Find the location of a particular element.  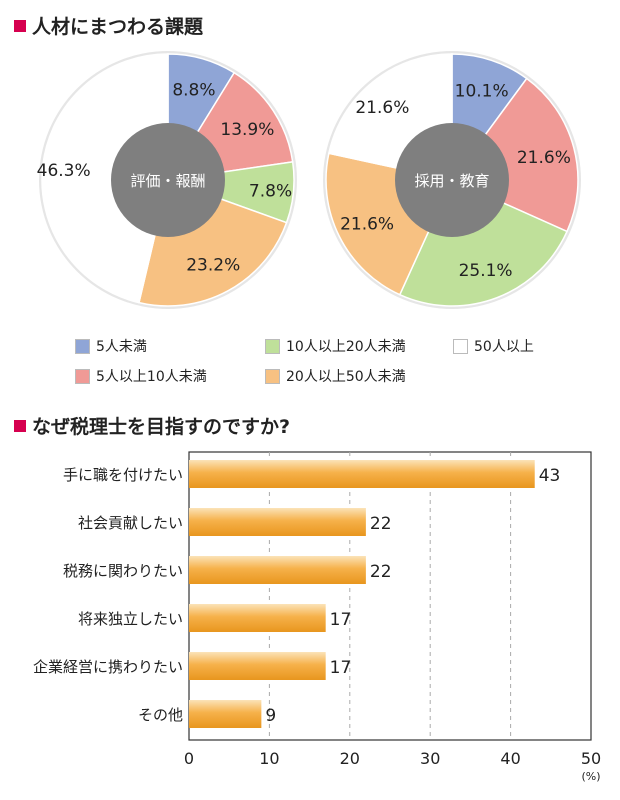

pie-chart-1: 評価・報酬 8.8%13.9% 7.8% 23.2% 46.3% is located at coordinates (167, 180).